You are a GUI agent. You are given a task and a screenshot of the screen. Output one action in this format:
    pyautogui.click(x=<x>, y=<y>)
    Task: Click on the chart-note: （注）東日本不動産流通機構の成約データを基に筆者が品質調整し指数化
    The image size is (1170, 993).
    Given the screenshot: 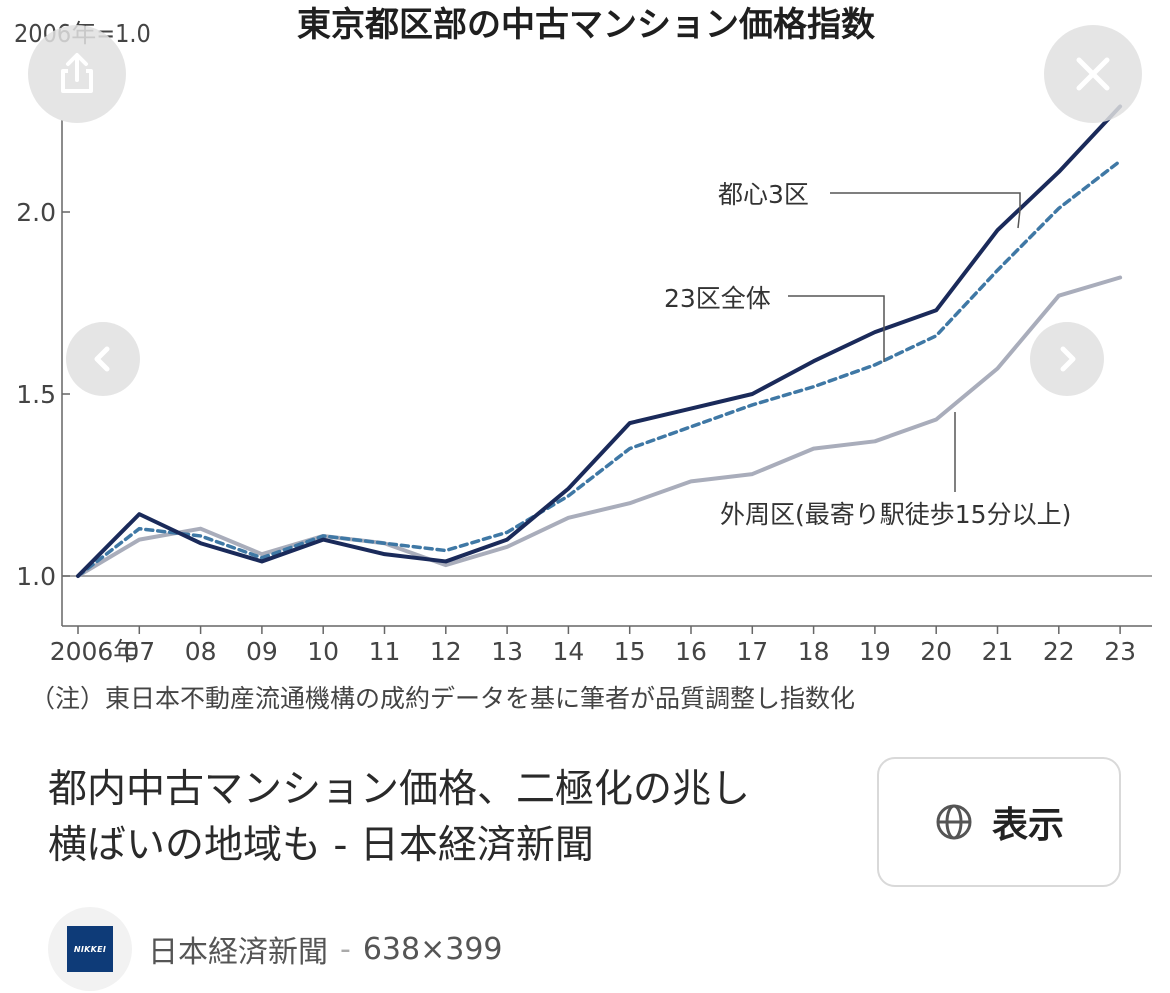 What is the action you would take?
    pyautogui.click(x=442, y=698)
    